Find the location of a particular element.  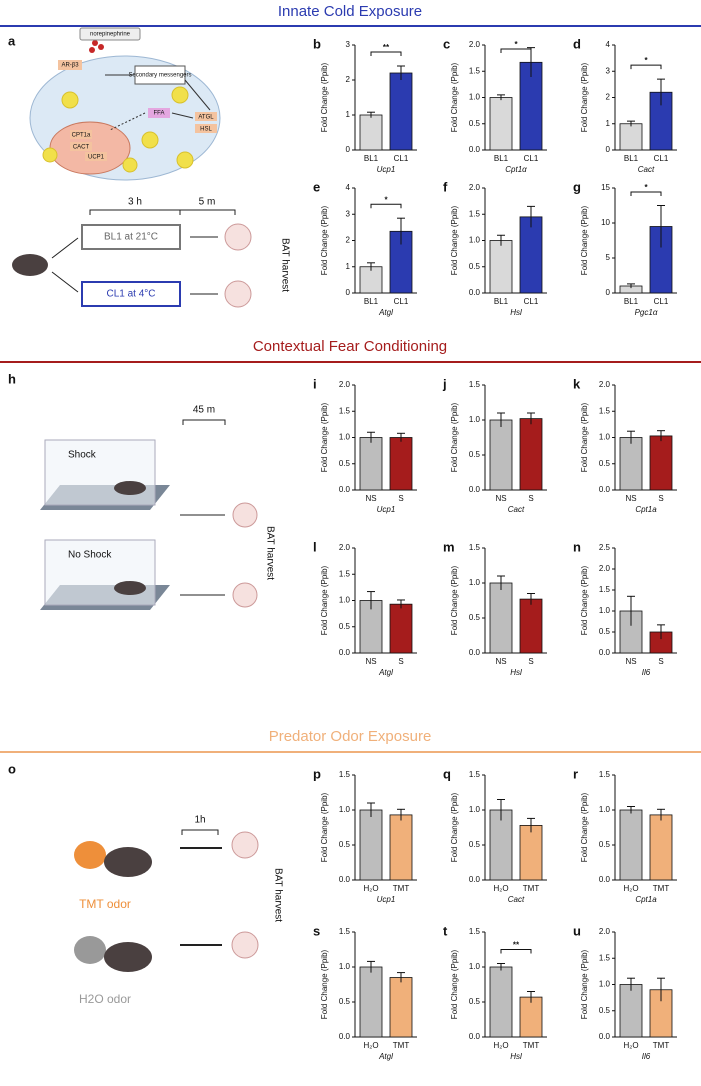

x-axis-label: Hsl is located at coordinates (516, 312).